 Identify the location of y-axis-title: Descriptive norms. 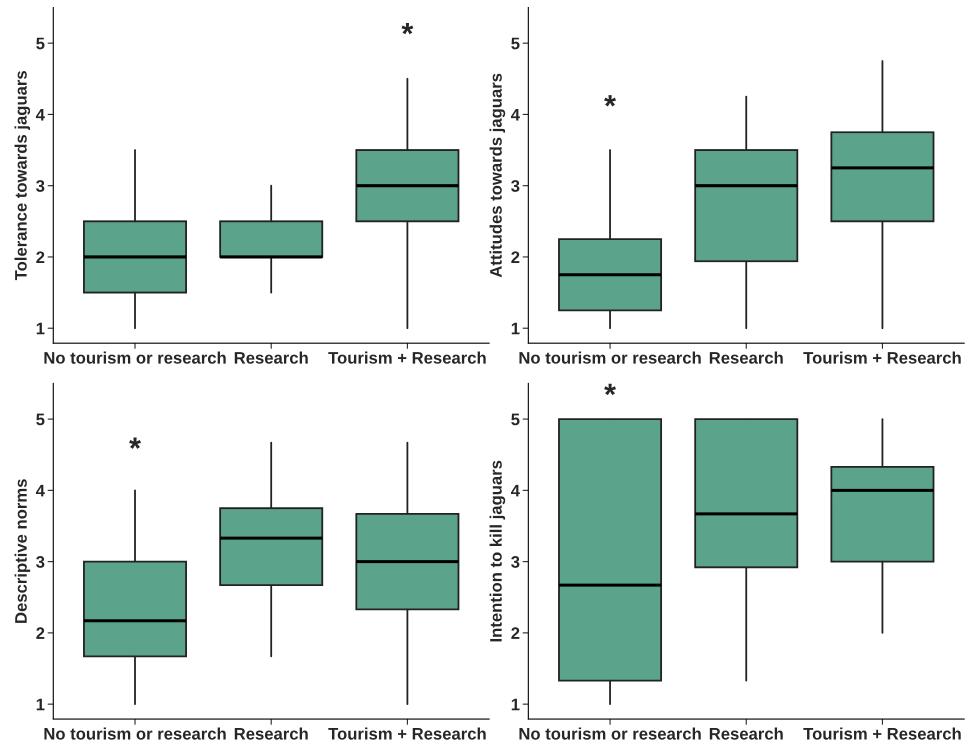
(22, 551).